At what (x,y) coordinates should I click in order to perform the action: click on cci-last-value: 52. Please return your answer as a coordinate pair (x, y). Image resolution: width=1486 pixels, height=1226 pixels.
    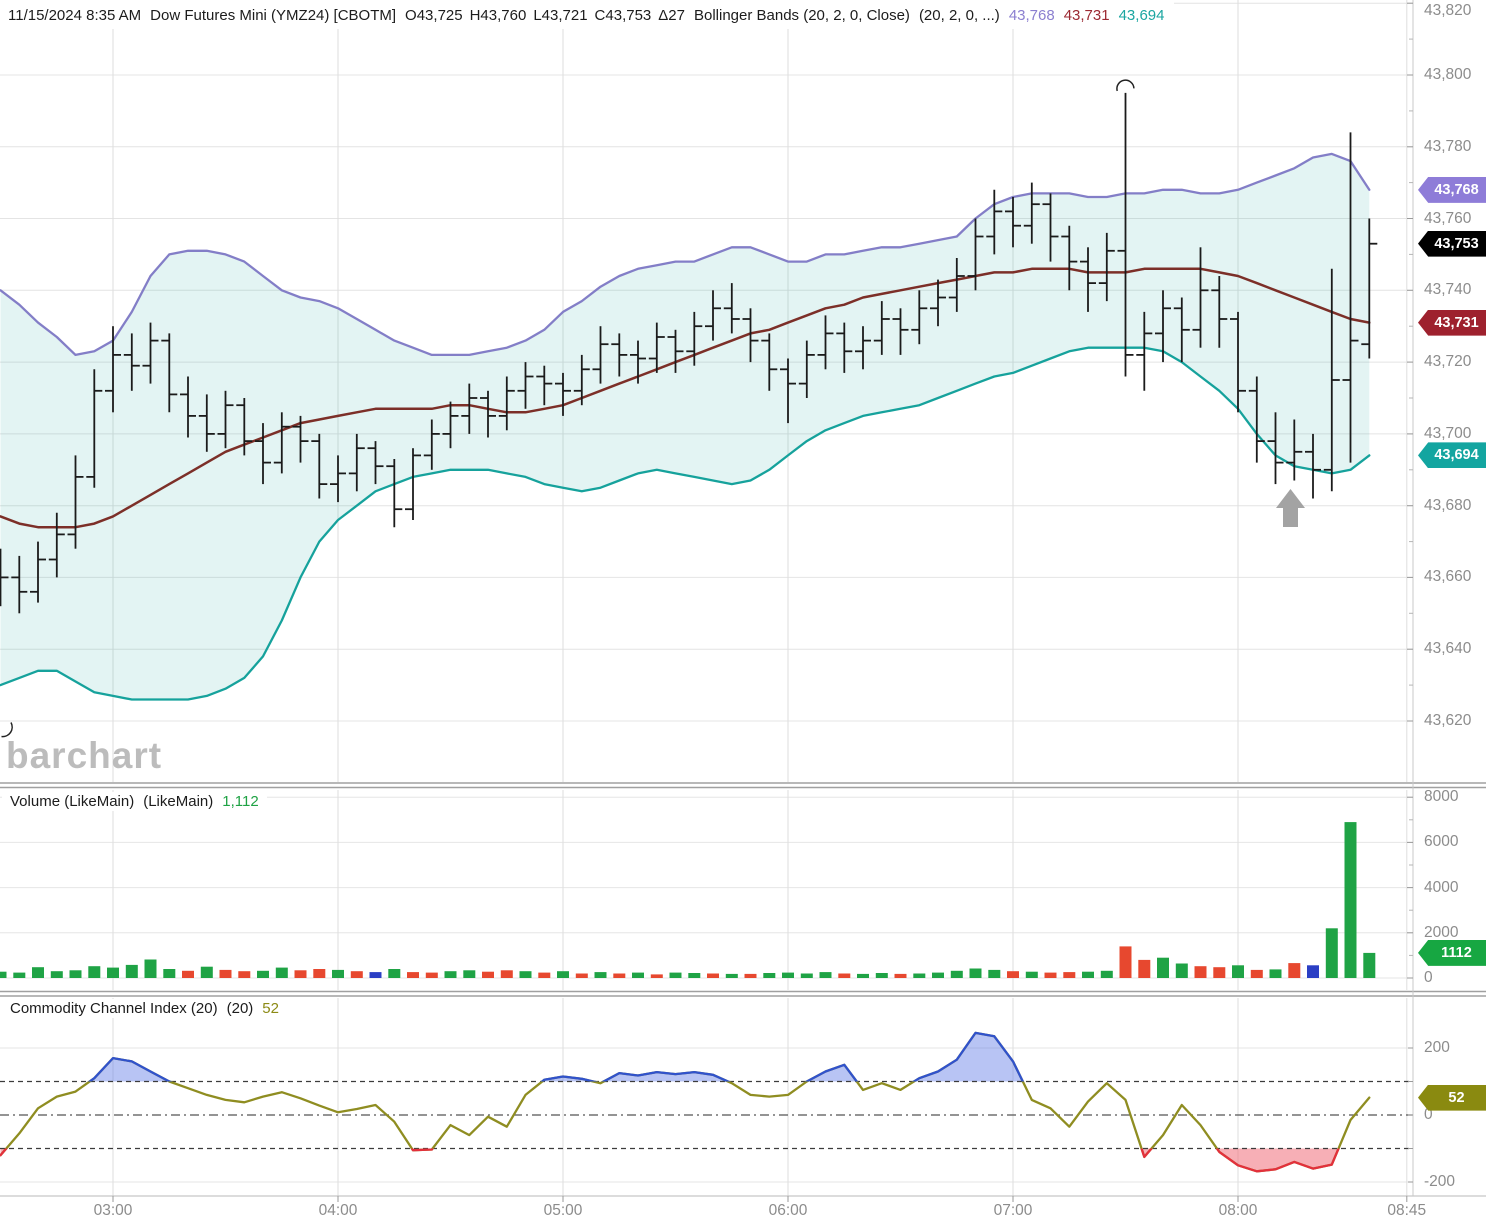
    Looking at the image, I should click on (270, 1008).